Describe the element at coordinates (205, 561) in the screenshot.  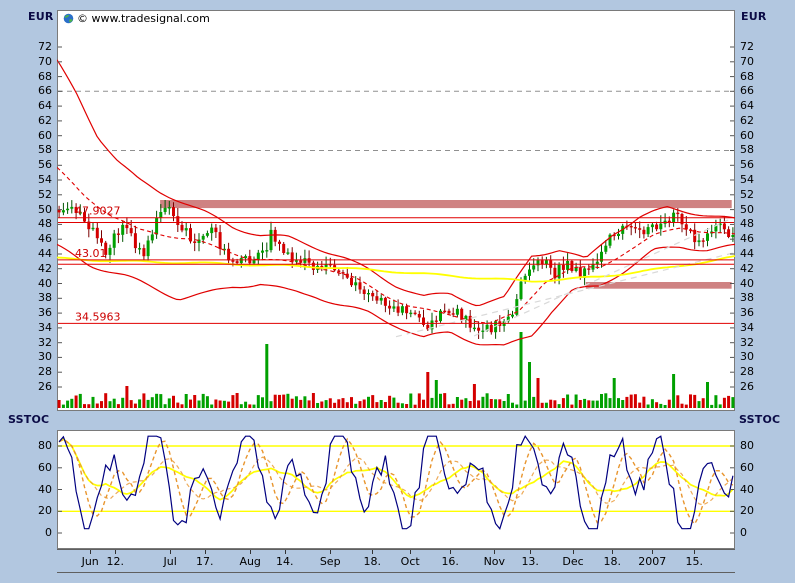
I see `x-axis-label: 17.` at that location.